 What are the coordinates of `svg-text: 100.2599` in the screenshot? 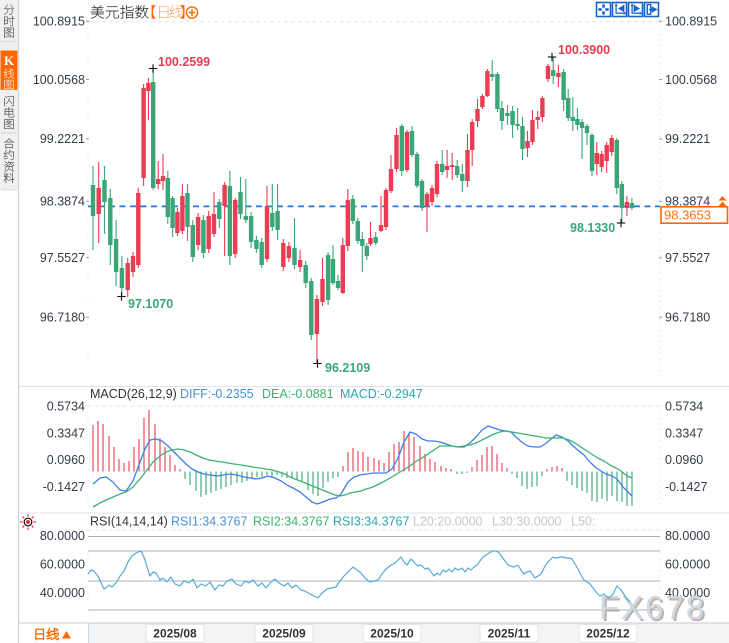 It's located at (184, 62).